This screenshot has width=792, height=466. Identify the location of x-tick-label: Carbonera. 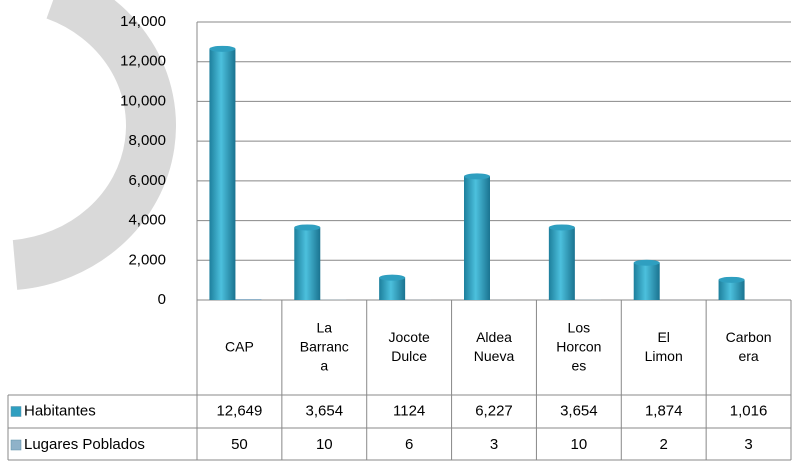
(748, 346).